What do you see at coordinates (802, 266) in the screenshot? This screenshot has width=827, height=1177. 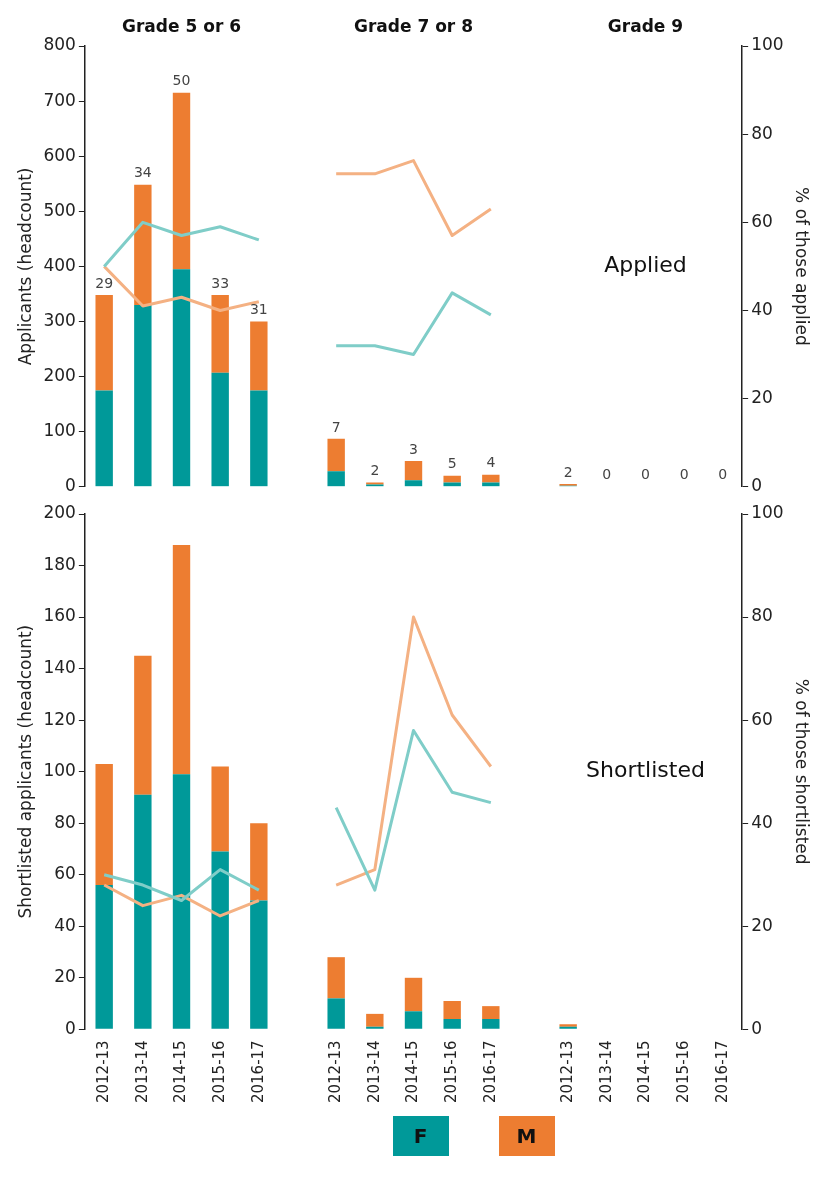 I see `y2-axis-title: % of those applied` at bounding box center [802, 266].